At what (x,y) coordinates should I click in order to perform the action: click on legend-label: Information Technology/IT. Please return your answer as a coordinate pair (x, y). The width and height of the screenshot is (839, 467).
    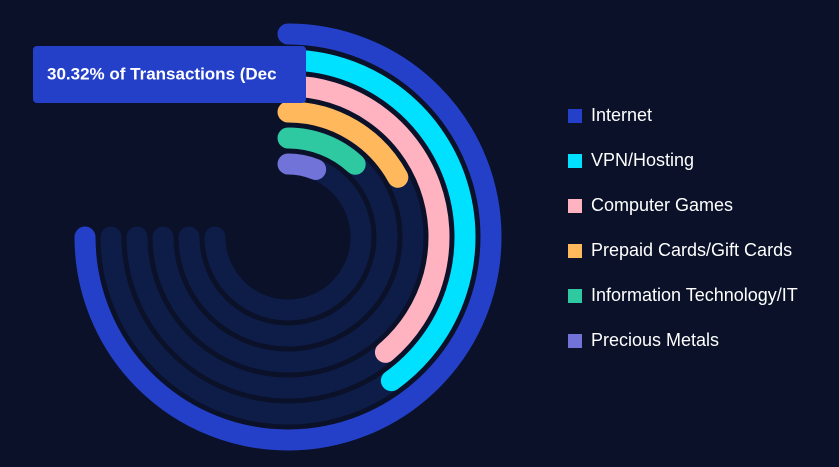
    Looking at the image, I should click on (694, 295).